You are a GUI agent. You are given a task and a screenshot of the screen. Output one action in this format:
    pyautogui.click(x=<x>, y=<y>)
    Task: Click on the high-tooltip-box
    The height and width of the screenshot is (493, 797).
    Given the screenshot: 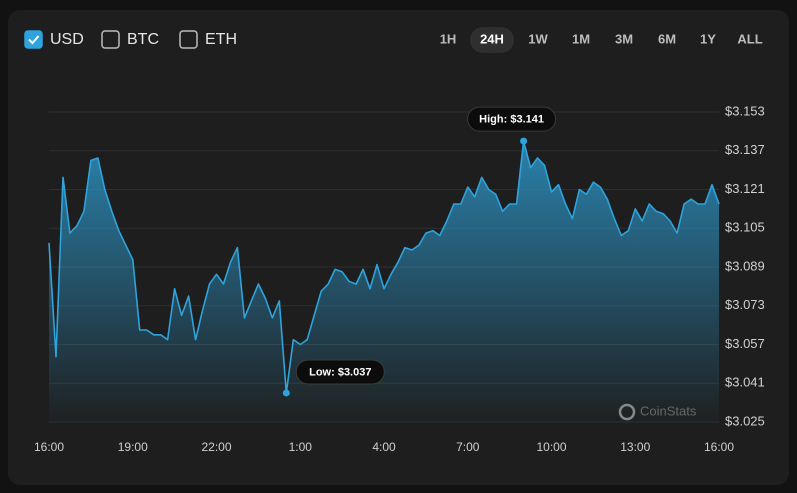 What is the action you would take?
    pyautogui.click(x=512, y=119)
    